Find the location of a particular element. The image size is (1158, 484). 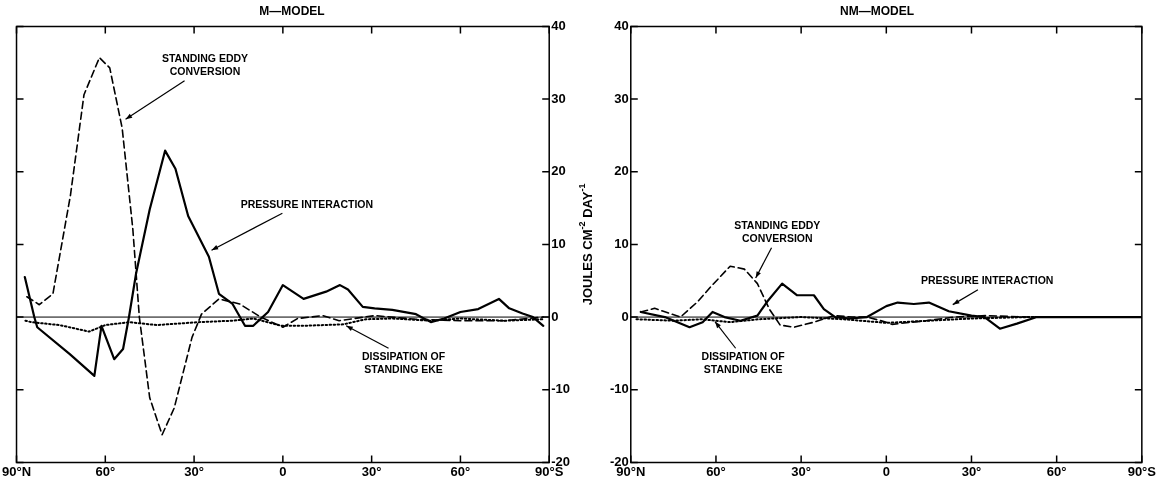

chart-title: NM—MODEL is located at coordinates (877, 10).